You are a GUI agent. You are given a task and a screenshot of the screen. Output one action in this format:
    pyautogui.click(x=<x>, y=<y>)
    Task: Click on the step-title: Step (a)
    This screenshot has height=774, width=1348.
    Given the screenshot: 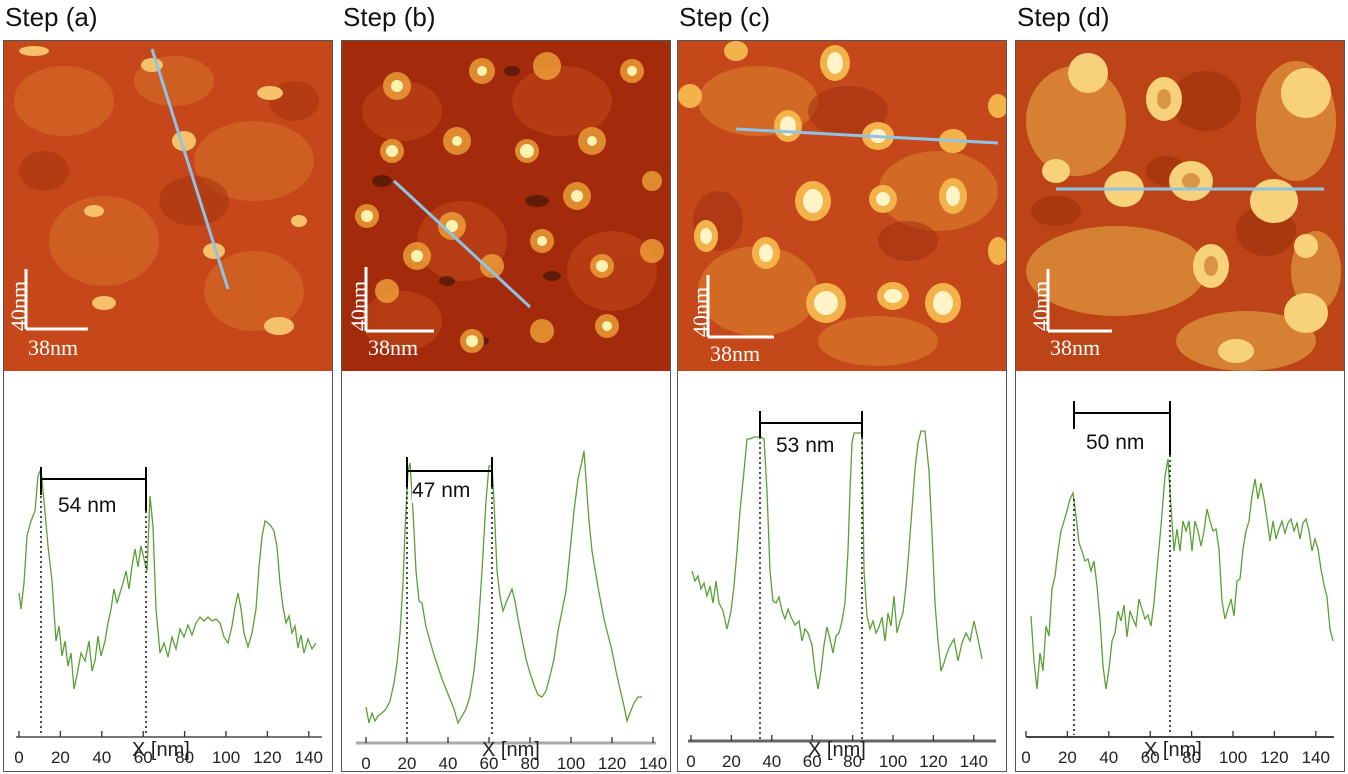 What is the action you would take?
    pyautogui.click(x=51, y=17)
    